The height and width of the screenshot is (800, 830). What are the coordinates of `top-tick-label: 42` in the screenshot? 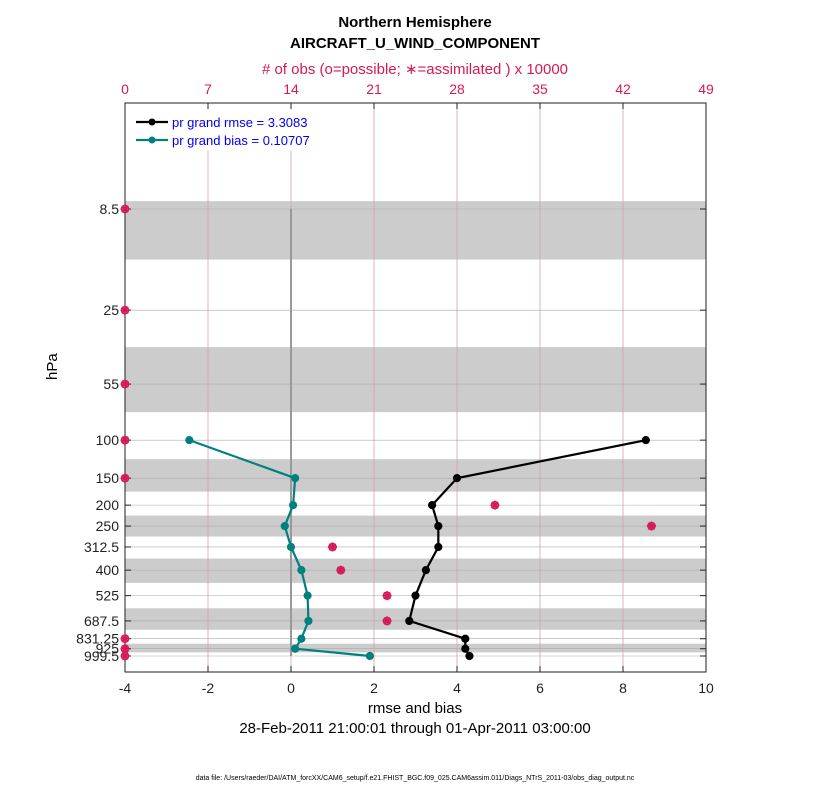 It's located at (623, 89).